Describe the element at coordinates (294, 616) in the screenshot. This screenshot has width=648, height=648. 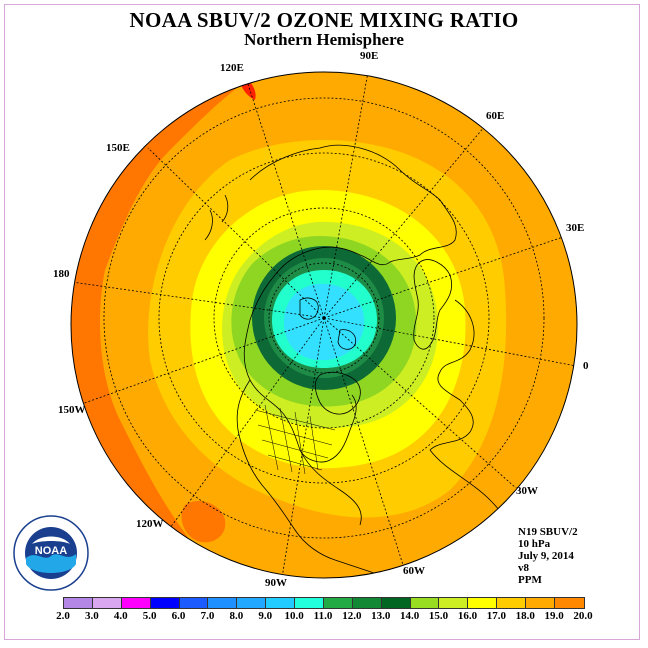
I see `colorbar-tick-label: 10.0` at that location.